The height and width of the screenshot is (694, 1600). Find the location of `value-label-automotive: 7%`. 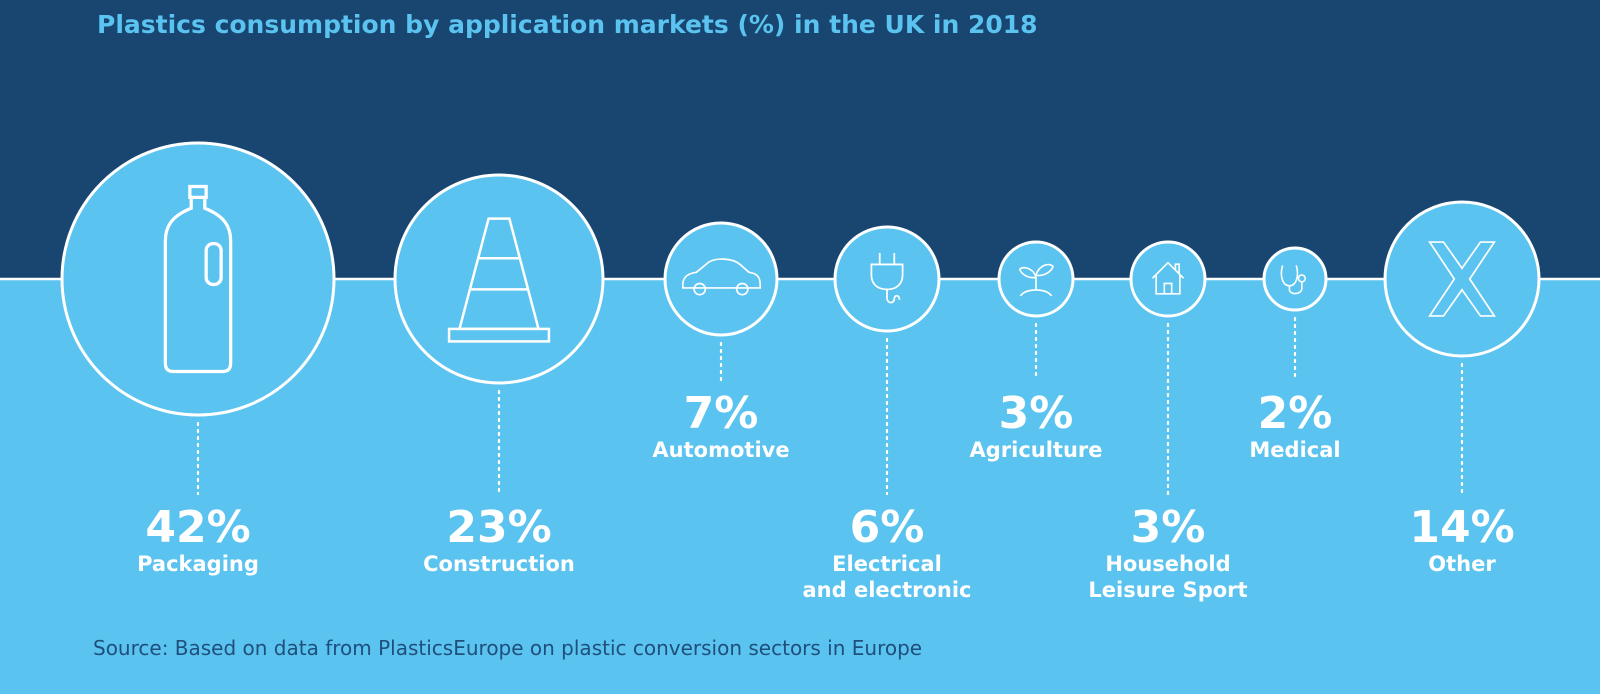

value-label-automotive: 7% is located at coordinates (721, 413).